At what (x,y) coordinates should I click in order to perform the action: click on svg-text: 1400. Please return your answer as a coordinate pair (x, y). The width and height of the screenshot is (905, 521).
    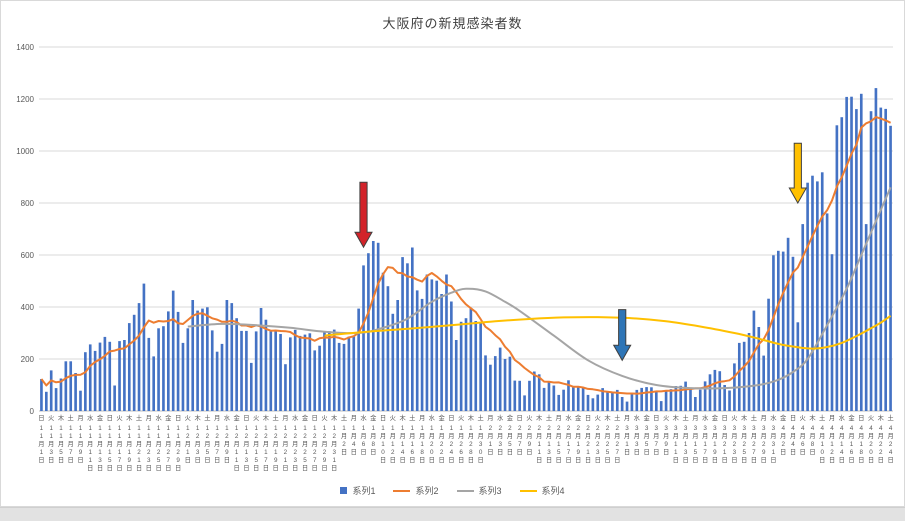
    Looking at the image, I should click on (25, 47).